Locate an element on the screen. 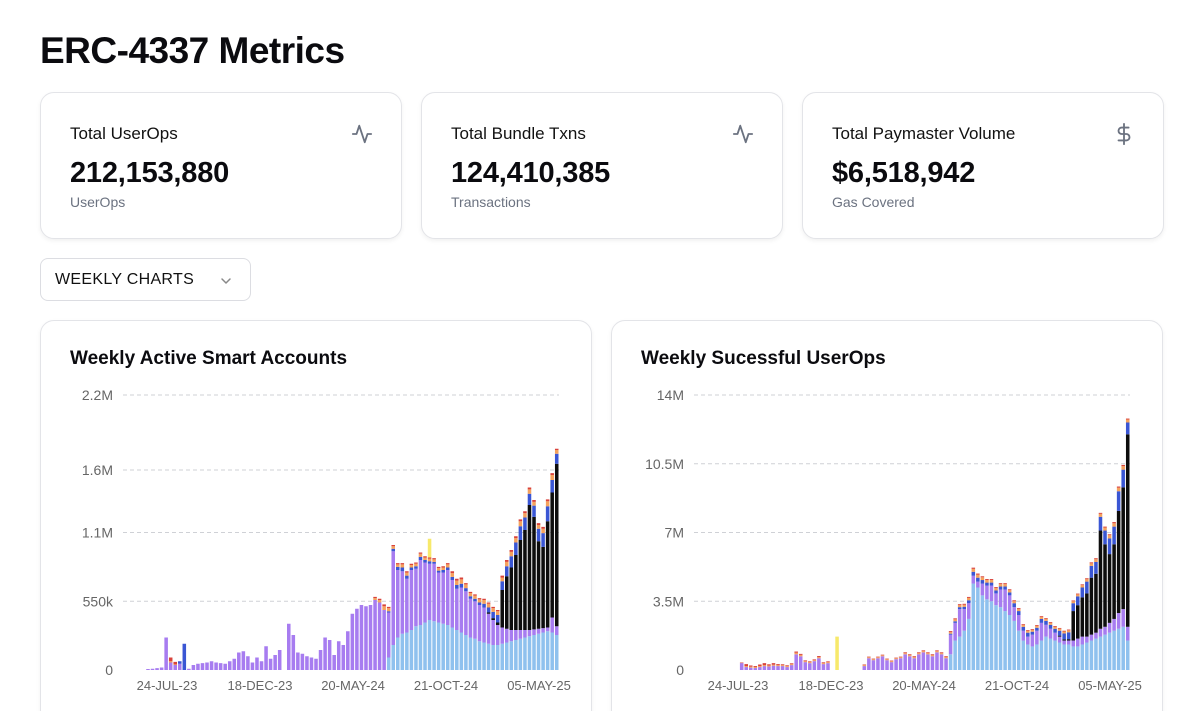 Image resolution: width=1200 pixels, height=711 pixels. chevron-down-icon is located at coordinates (226, 280).